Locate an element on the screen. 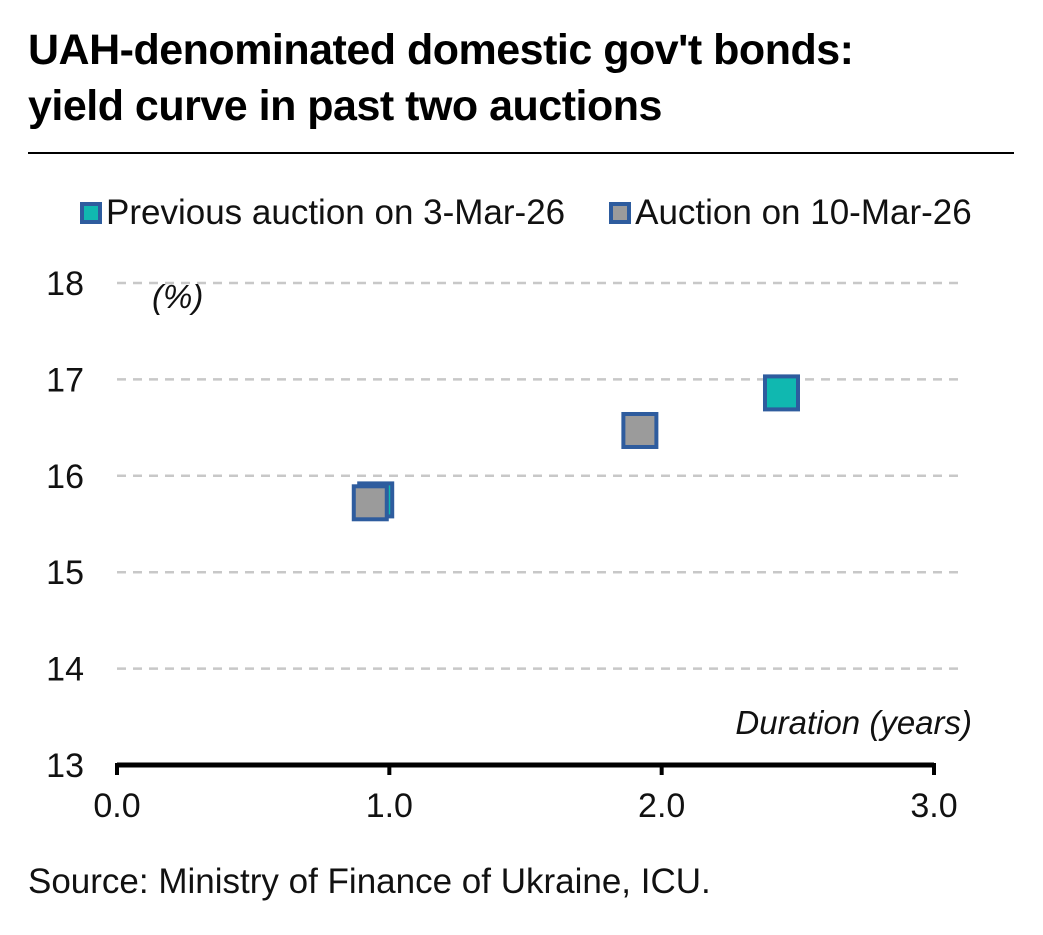 Image resolution: width=1043 pixels, height=935 pixels. y-tick-label: 18 is located at coordinates (65, 284).